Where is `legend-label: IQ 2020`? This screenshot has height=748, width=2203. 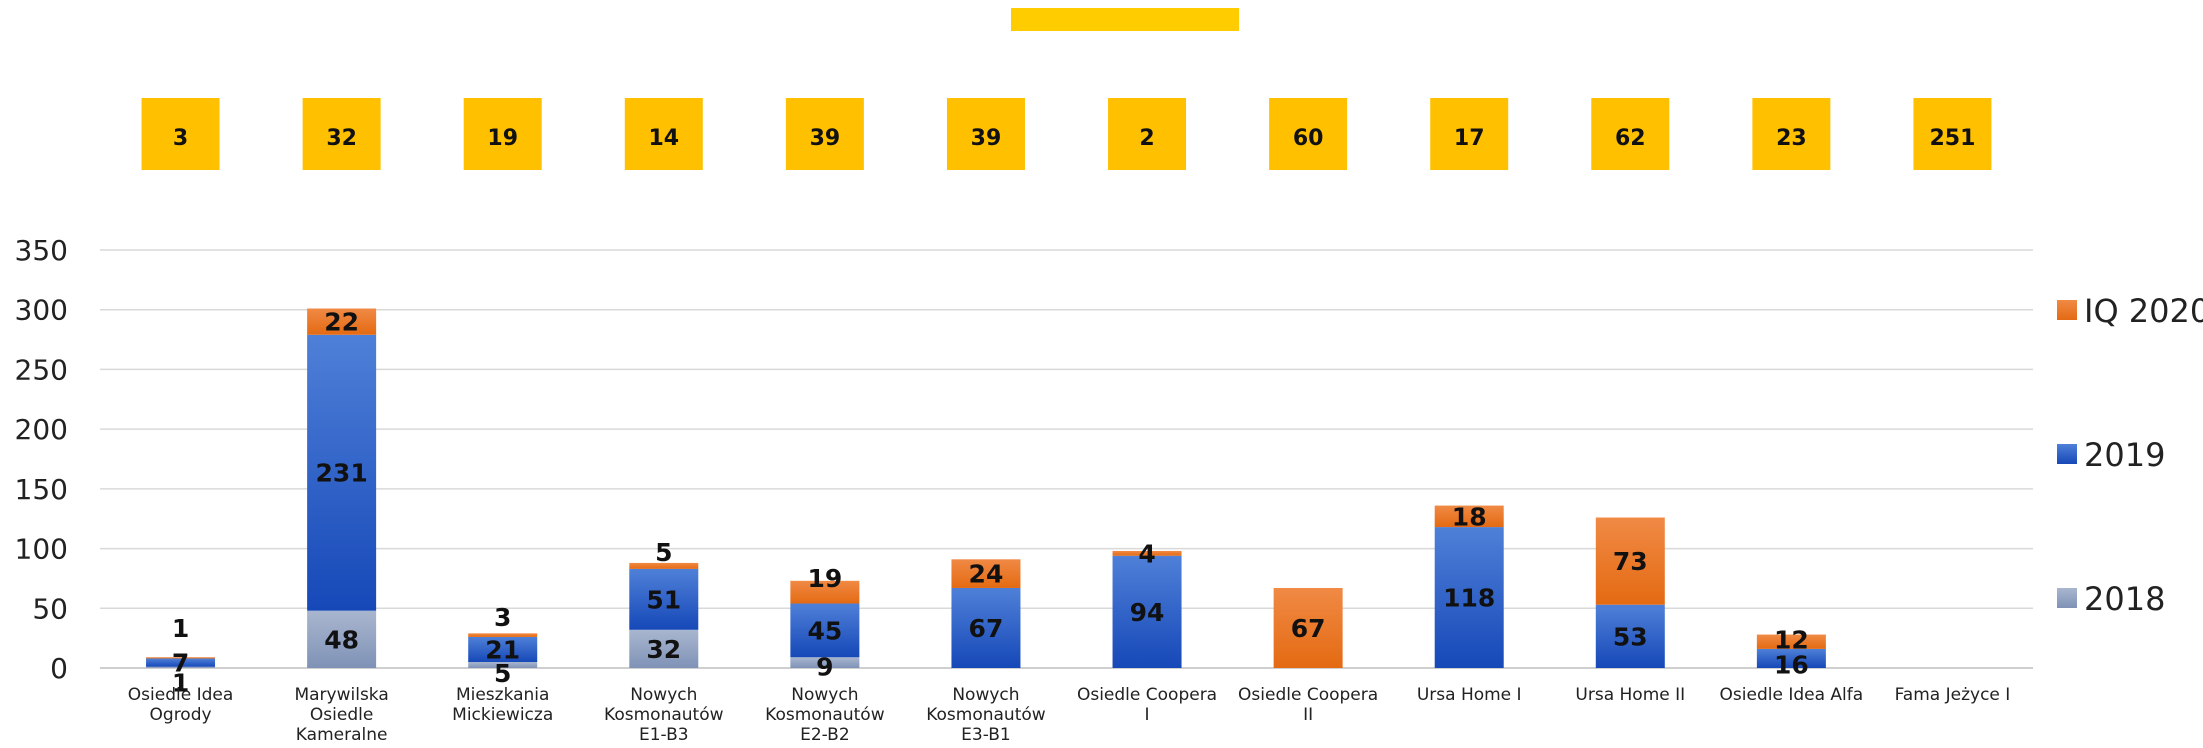 legend-label: IQ 2020 is located at coordinates (2143, 311).